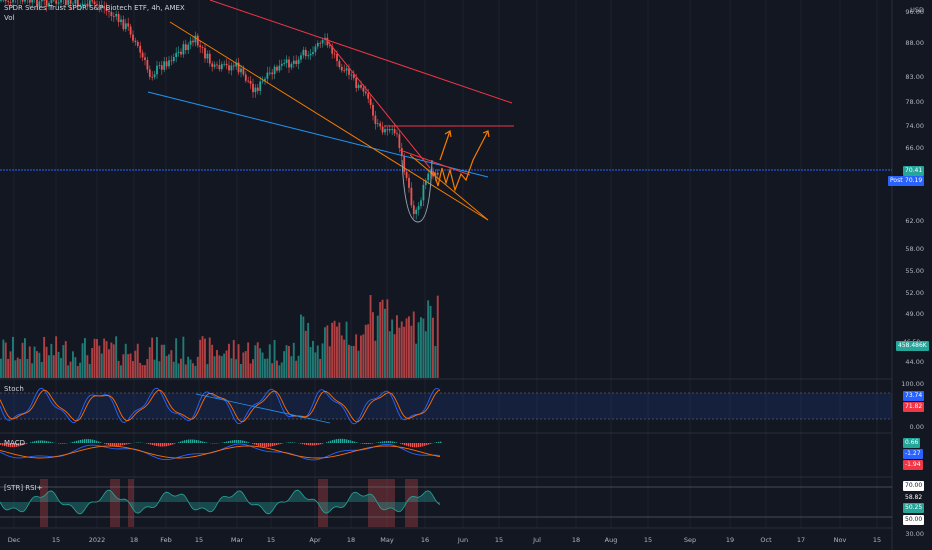  What do you see at coordinates (221, 443) in the screenshot?
I see `macd-histogram` at bounding box center [221, 443].